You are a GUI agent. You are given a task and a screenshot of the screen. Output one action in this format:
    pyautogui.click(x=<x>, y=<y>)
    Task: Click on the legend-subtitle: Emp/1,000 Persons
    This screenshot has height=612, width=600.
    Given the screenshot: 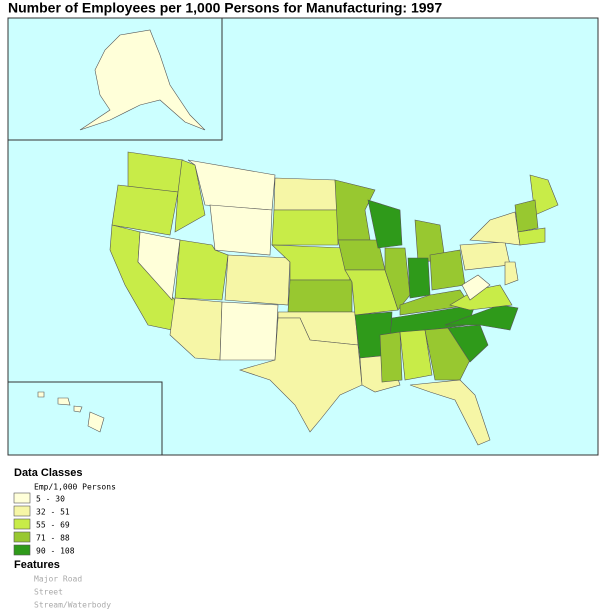 What is the action you would take?
    pyautogui.click(x=75, y=487)
    